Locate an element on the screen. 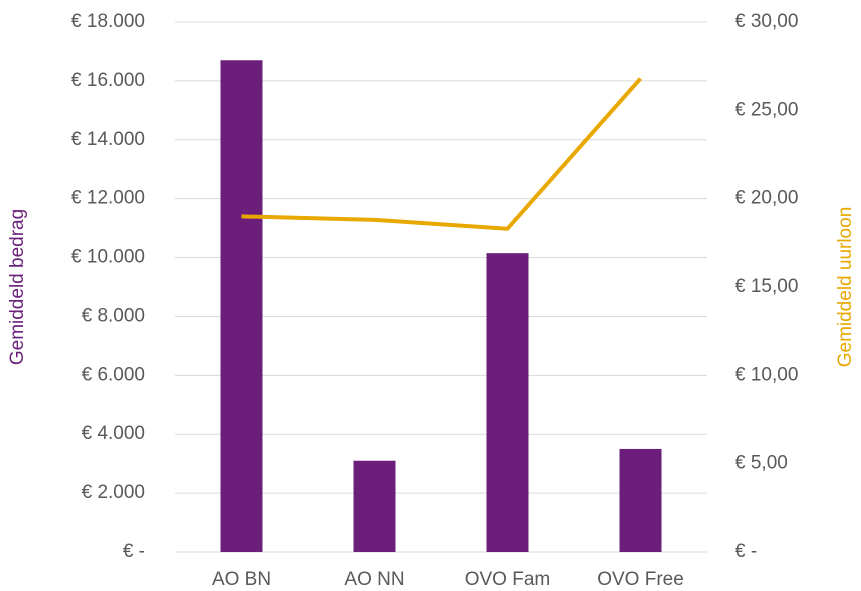  y2-tick-label: € 20,00 is located at coordinates (766, 198).